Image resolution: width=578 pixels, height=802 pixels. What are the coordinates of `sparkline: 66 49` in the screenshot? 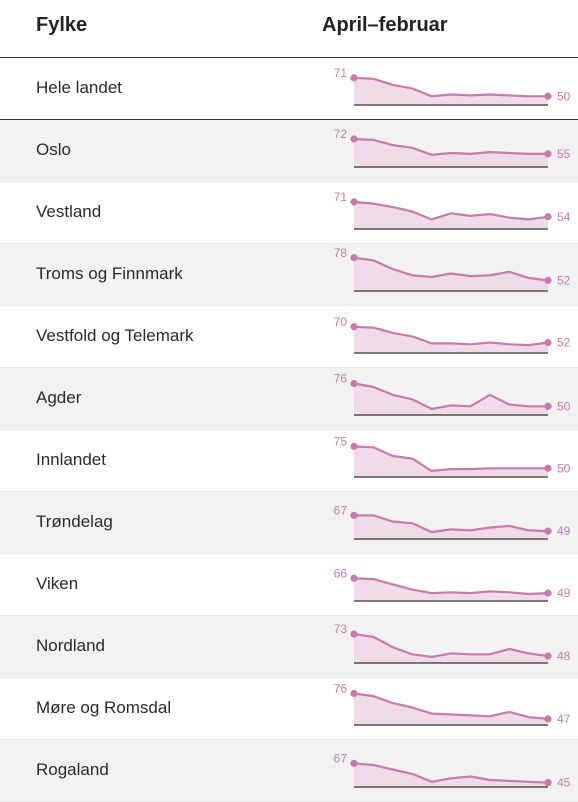 It's located at (452, 584).